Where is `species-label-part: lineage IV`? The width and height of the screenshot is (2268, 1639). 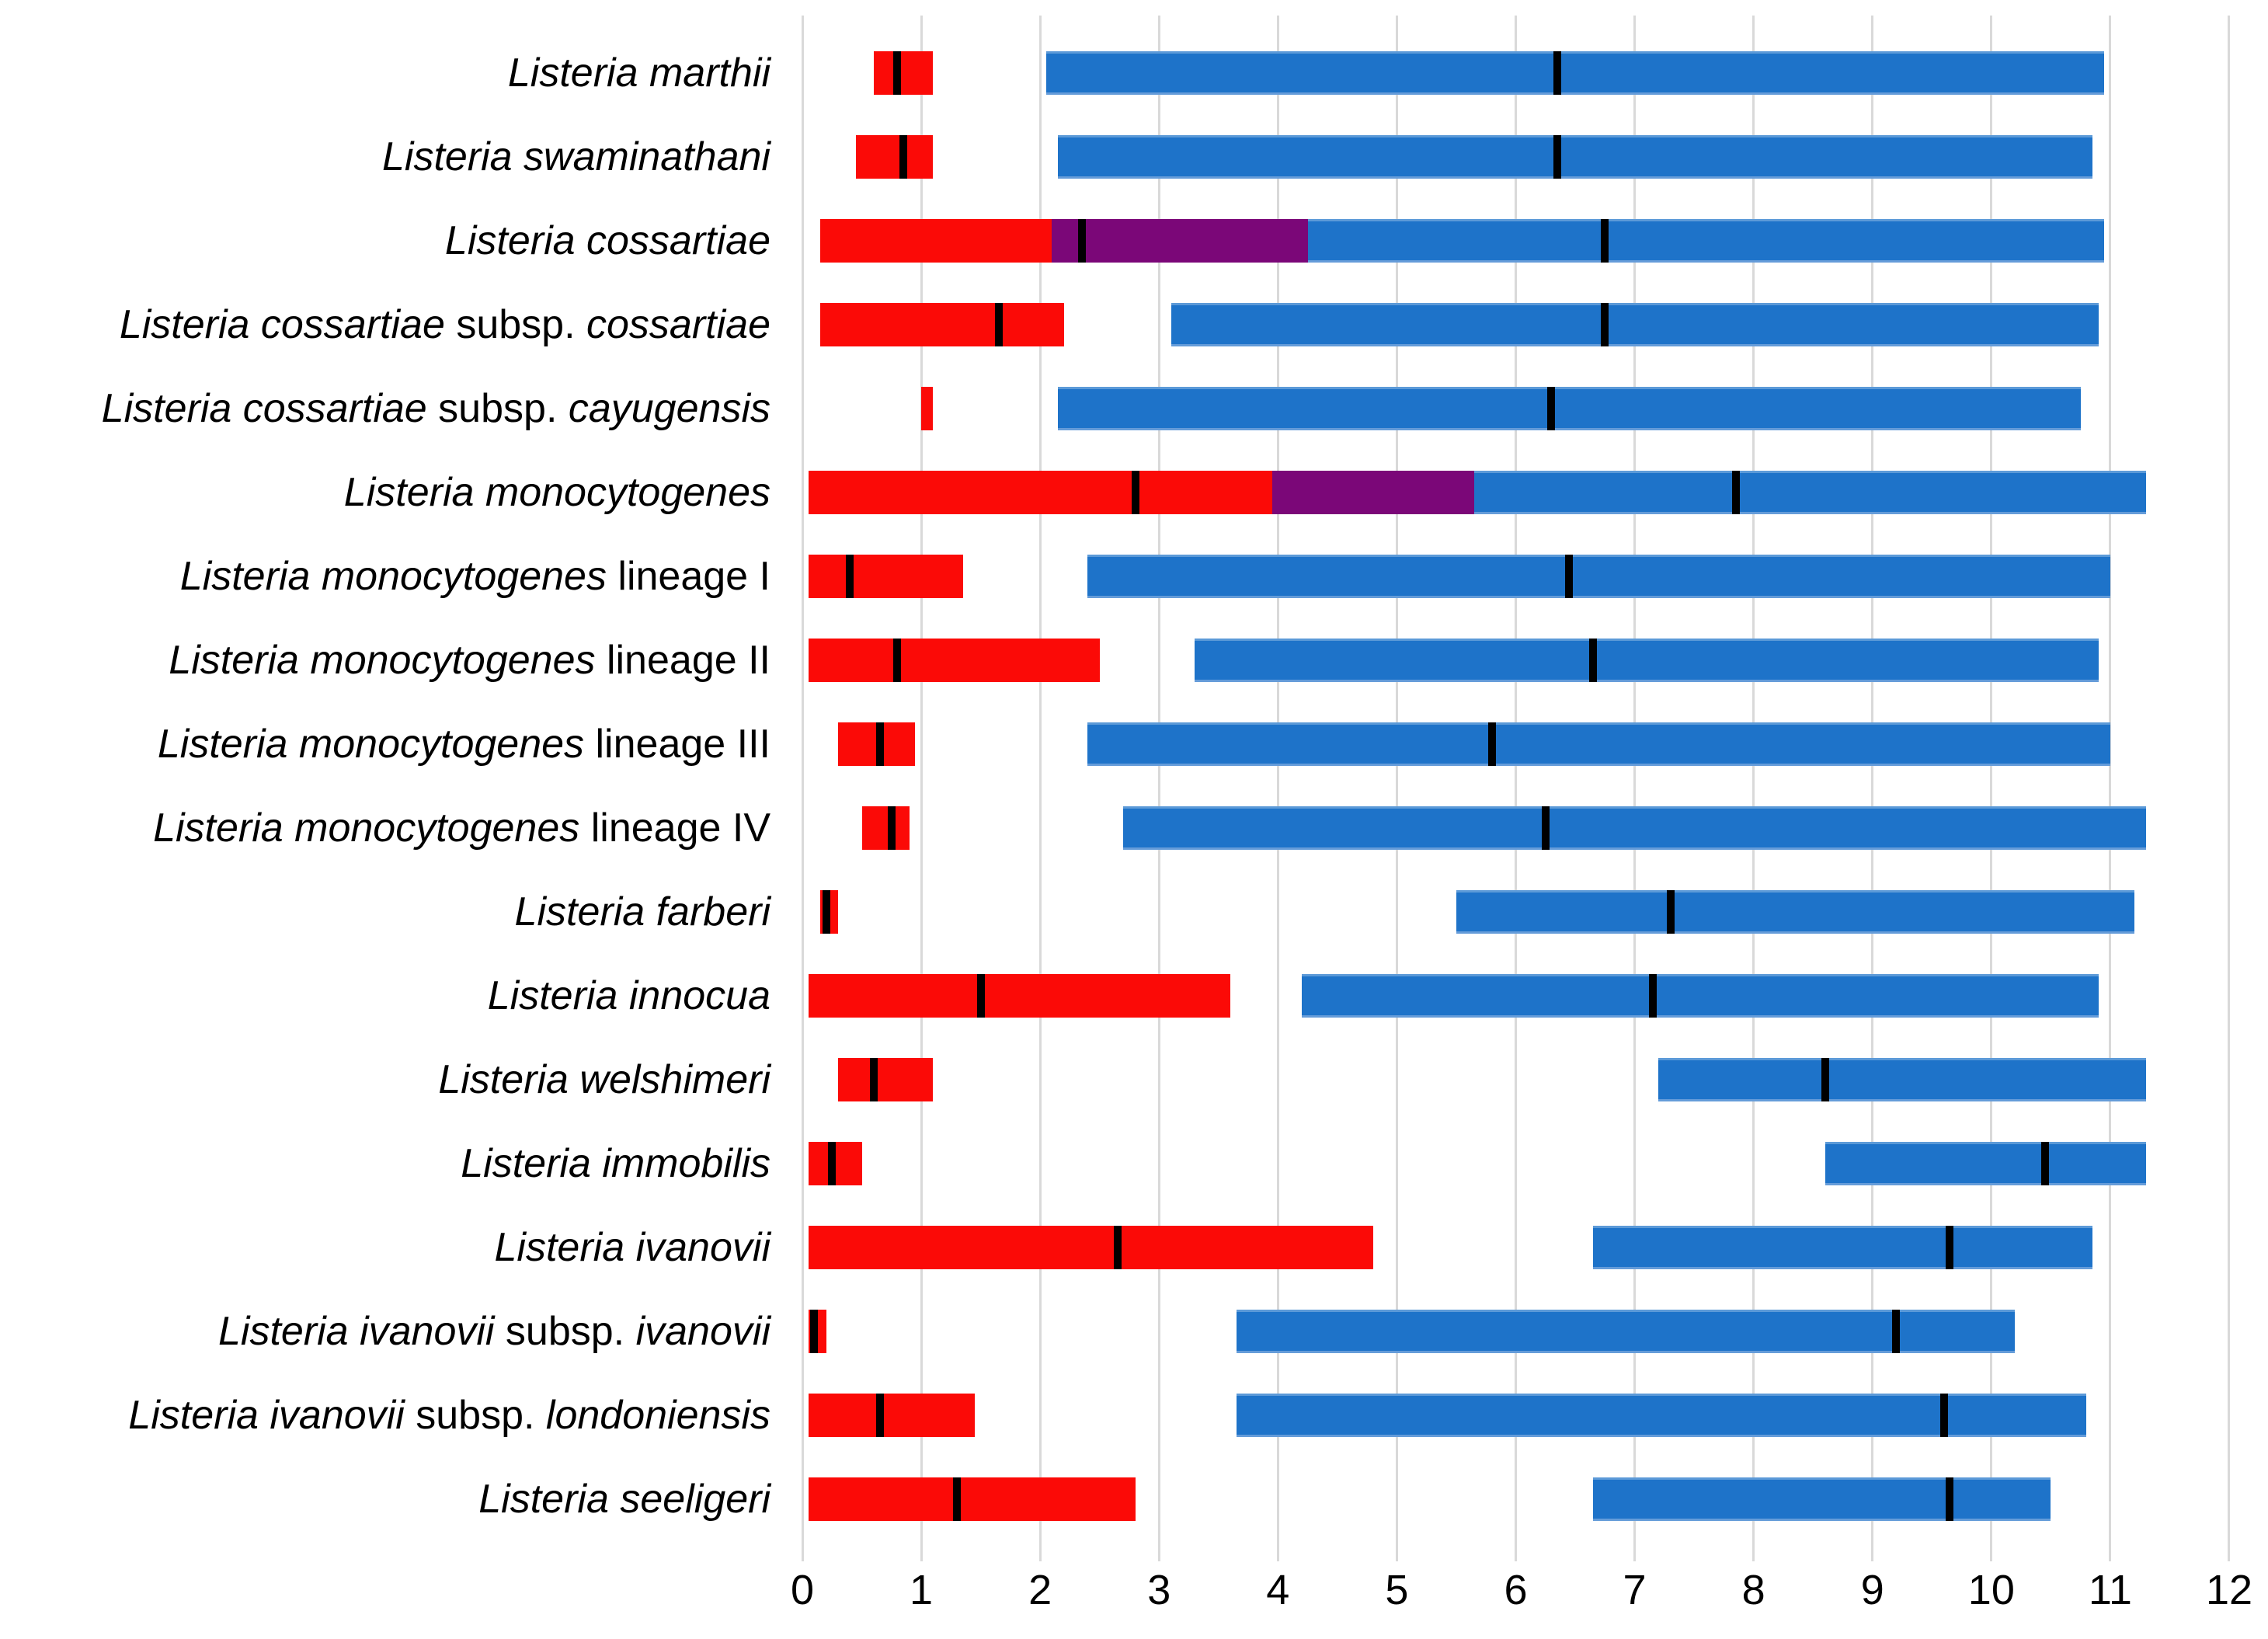
species-label-part: lineage IV is located at coordinates (674, 828).